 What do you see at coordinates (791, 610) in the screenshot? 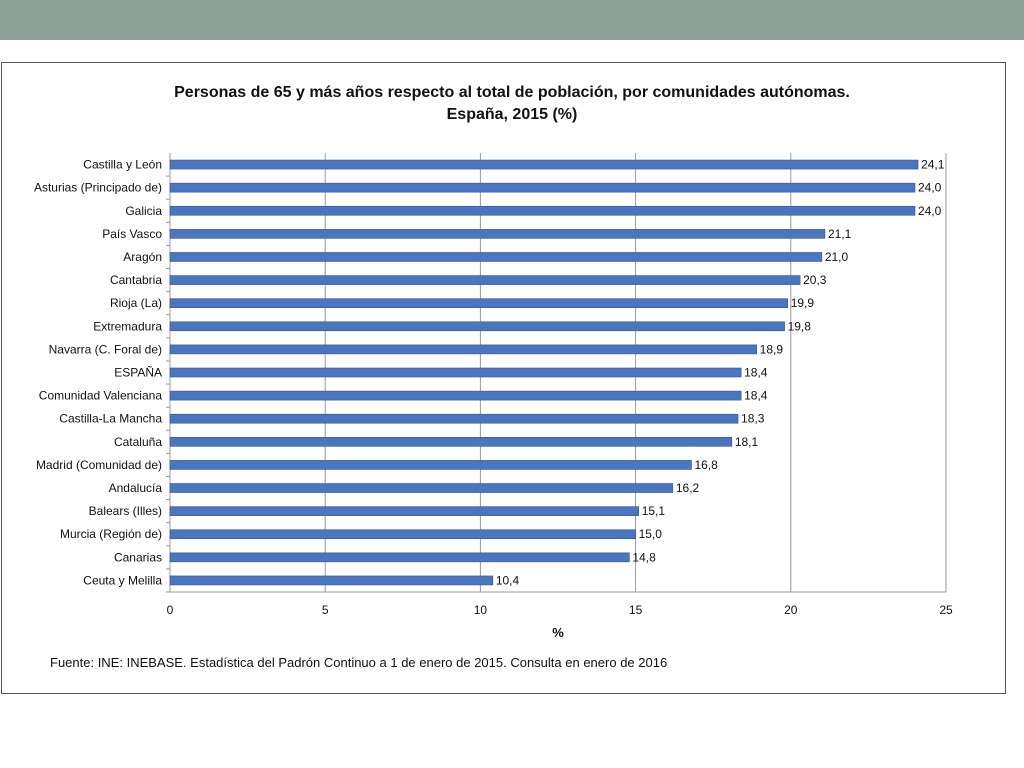
I see `x-tick-label: 20` at bounding box center [791, 610].